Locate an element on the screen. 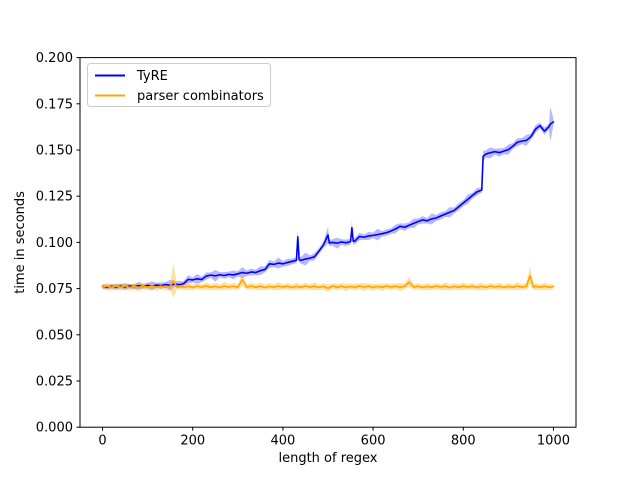 This screenshot has height=480, width=640. series-band-parser-combinators is located at coordinates (328, 281).